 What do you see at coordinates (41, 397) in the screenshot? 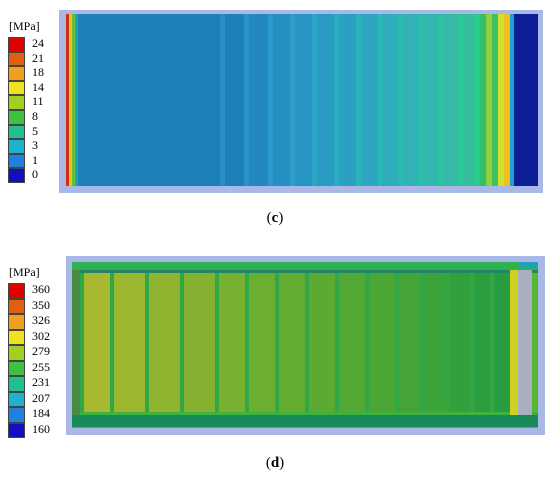
I see `legend-tick-label: 207` at bounding box center [41, 397].